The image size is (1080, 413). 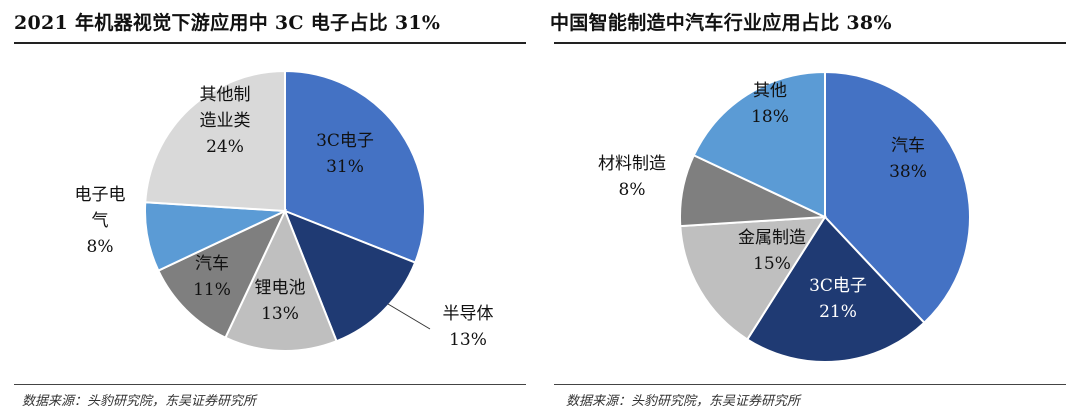 I want to click on slice-label-2: 锂电池 13%, so click(x=280, y=301).